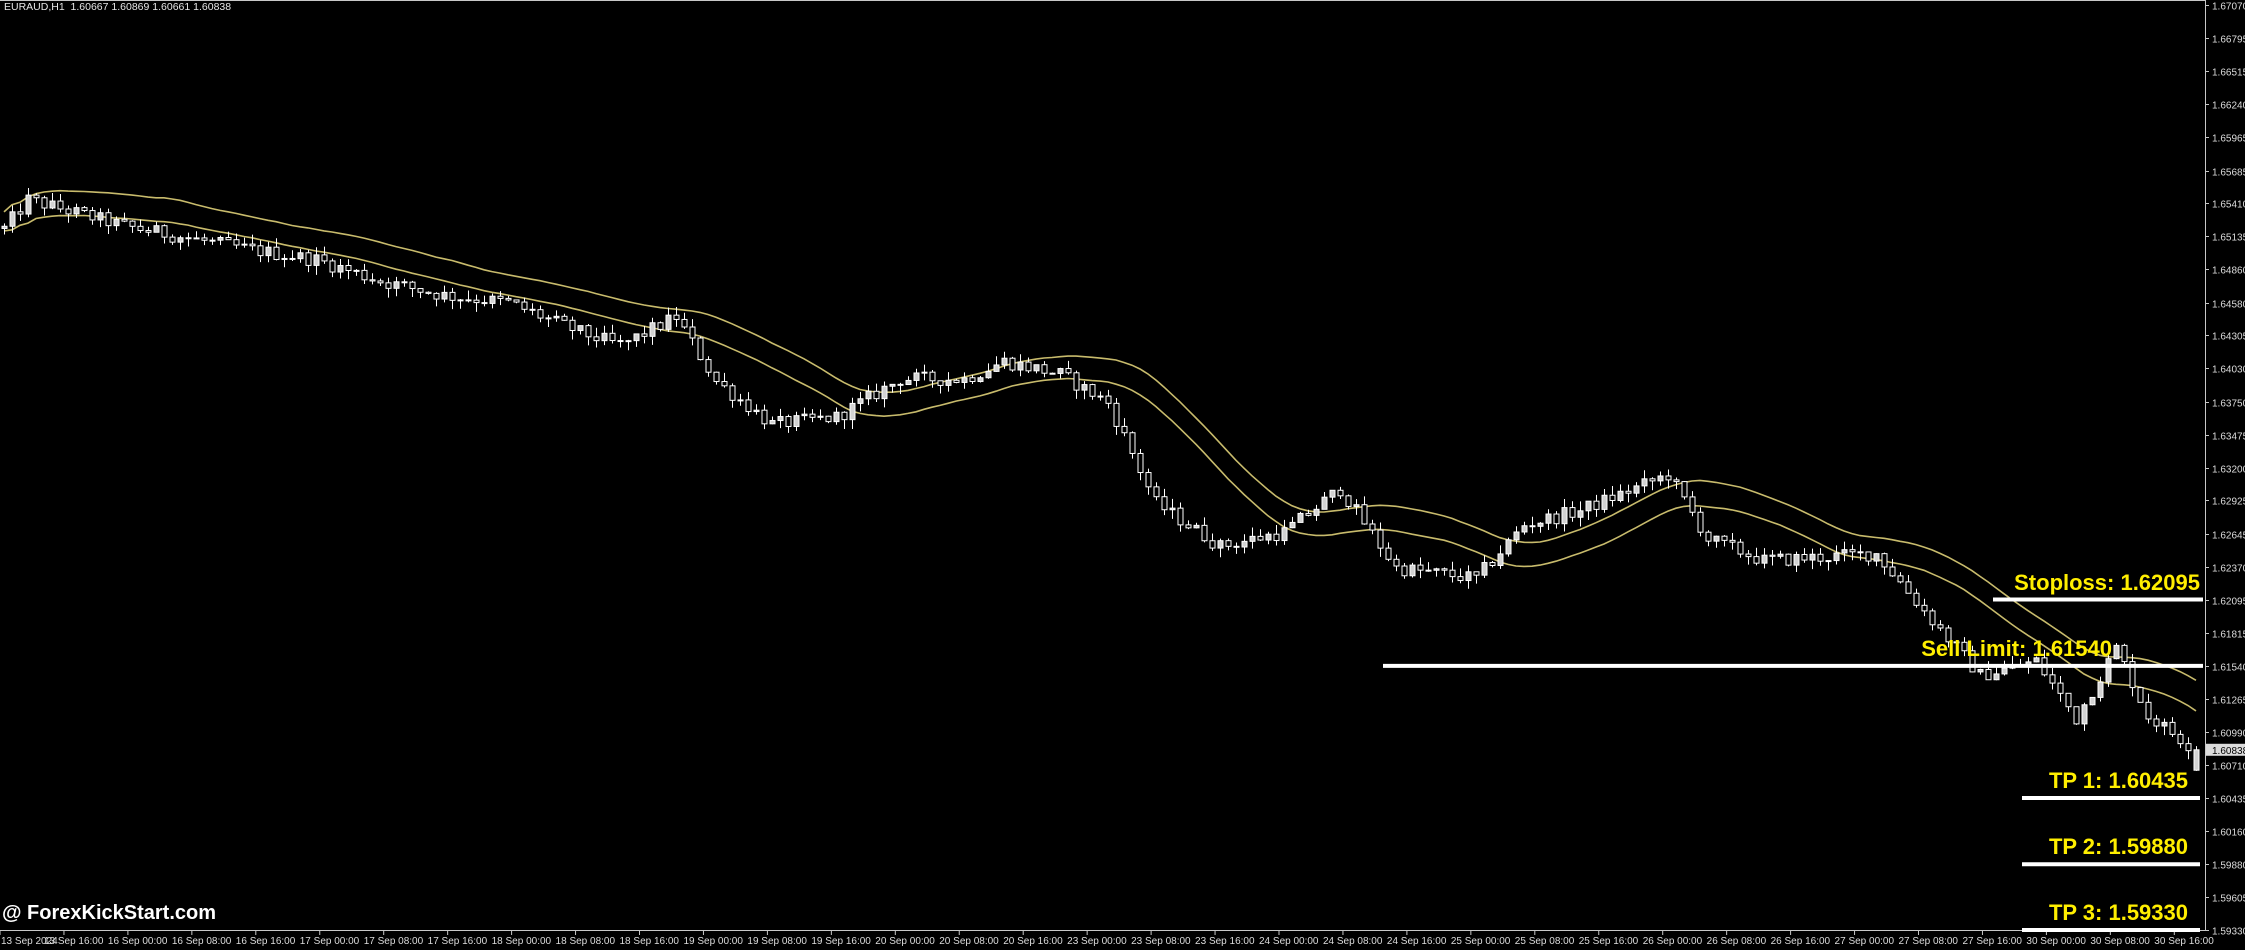  I want to click on time-tick-label: 26 Sep 16:00, so click(1801, 941).